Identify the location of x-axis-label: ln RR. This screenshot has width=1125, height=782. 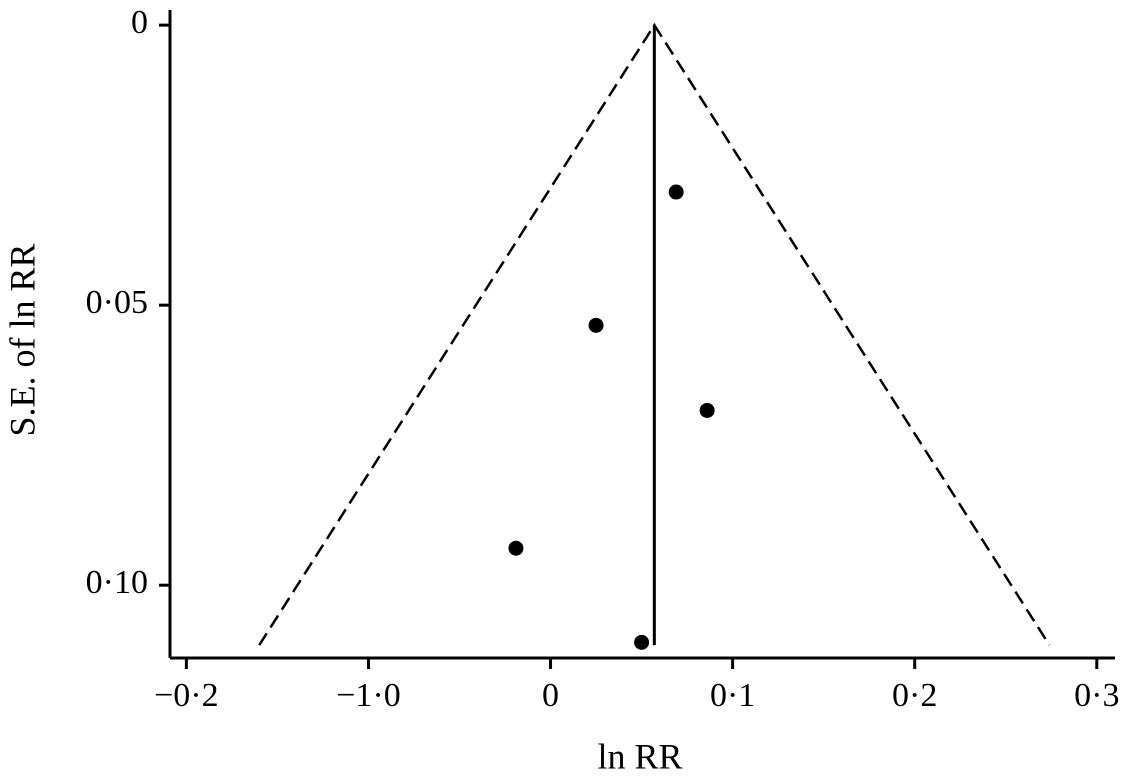
(639, 756).